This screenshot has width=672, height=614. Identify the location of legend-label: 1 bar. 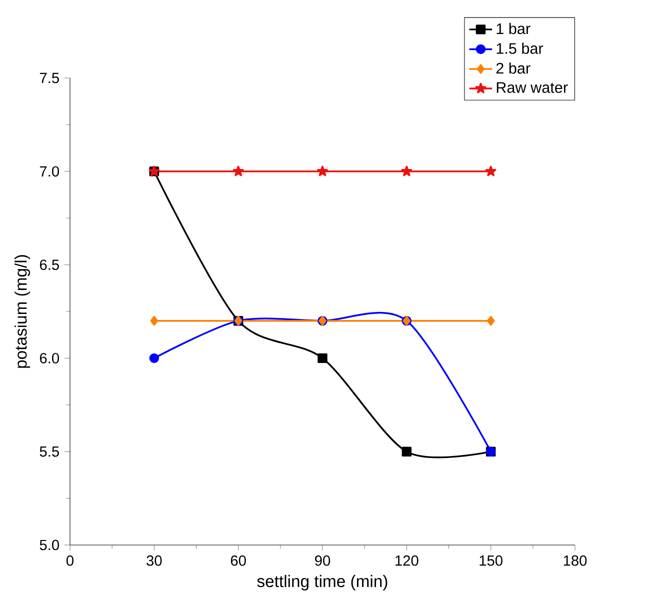
(513, 28).